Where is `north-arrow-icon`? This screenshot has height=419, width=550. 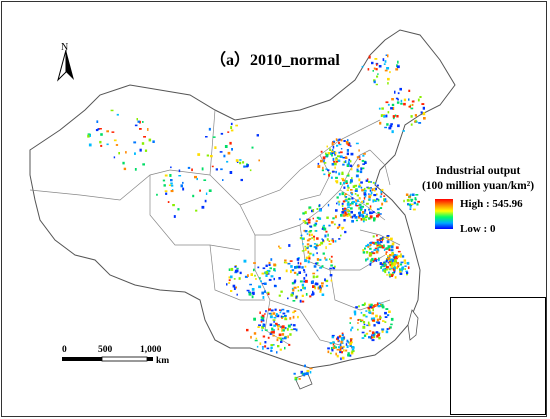
north-arrow-icon is located at coordinates (65, 65).